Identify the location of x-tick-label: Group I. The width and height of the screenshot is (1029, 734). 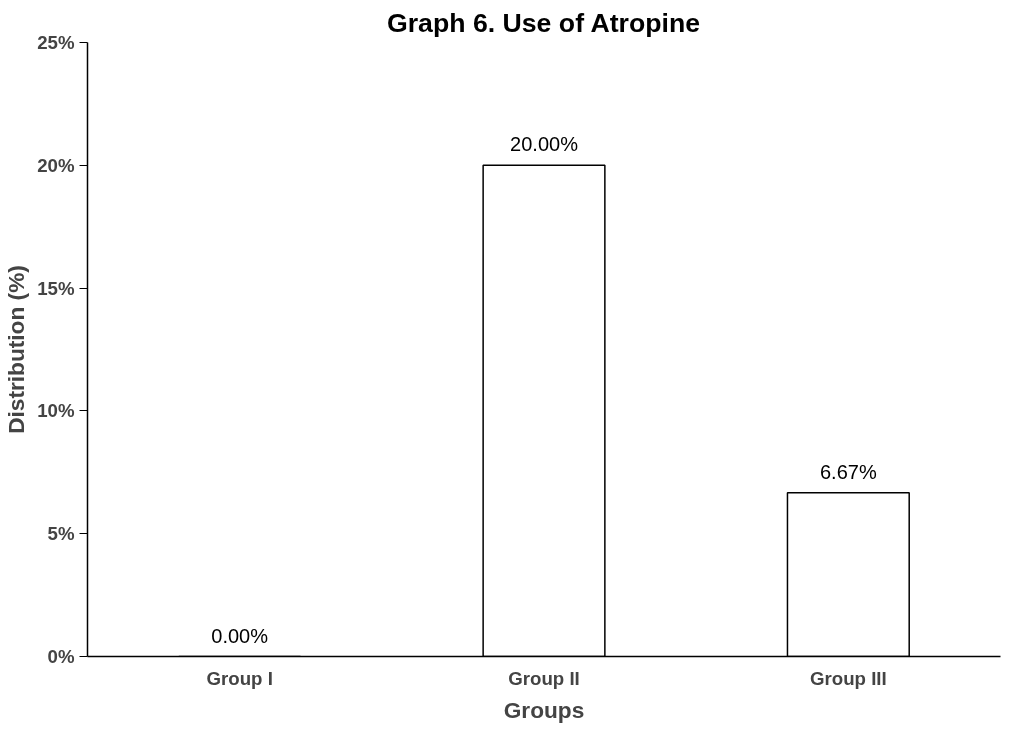
(239, 678).